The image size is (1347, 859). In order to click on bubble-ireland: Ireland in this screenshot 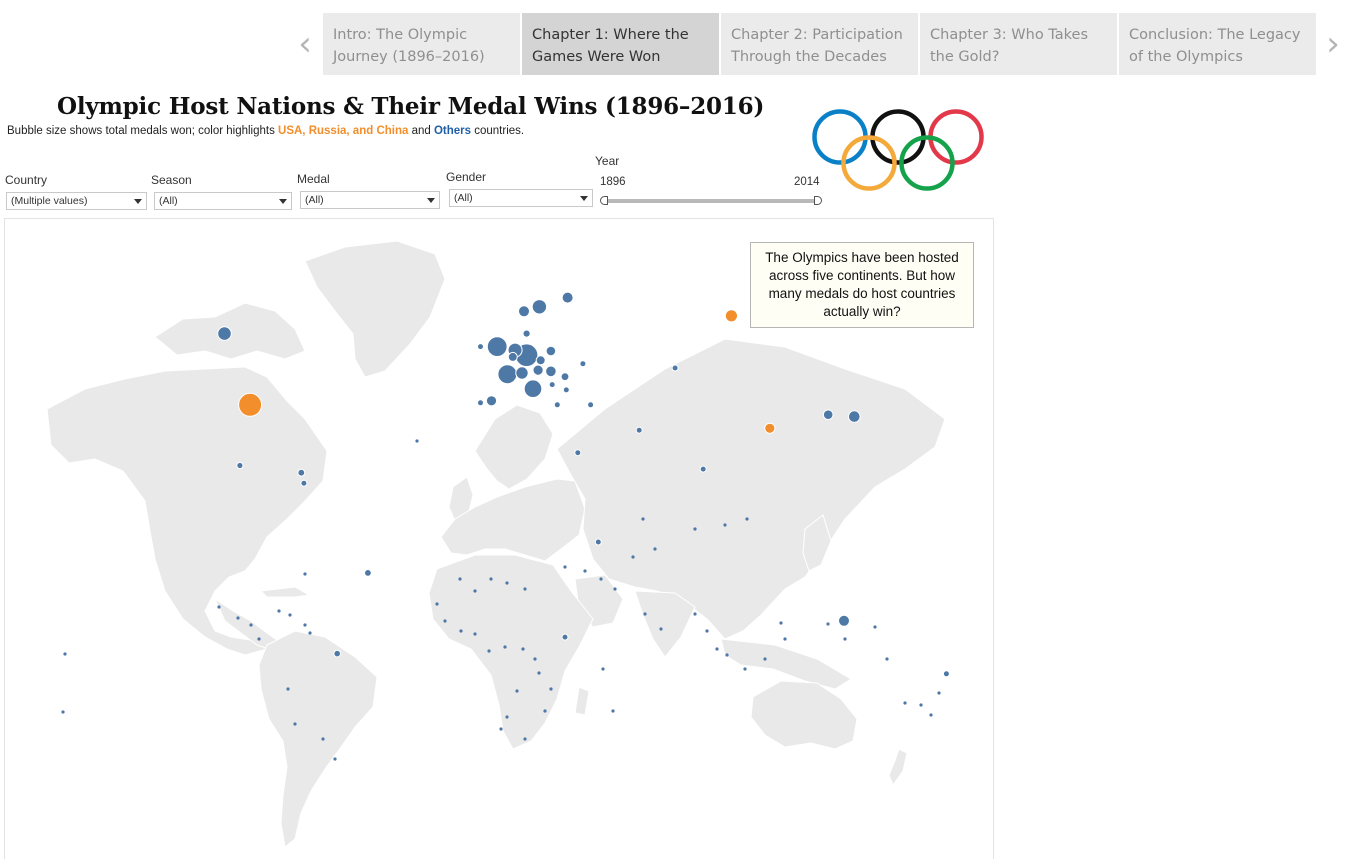, I will do `click(480, 347)`.